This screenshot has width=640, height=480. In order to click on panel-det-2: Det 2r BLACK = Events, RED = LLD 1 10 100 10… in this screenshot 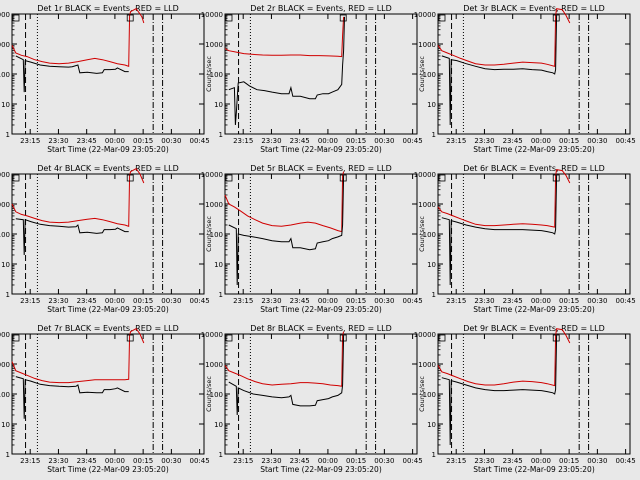, I will do `click(312, 79)`.